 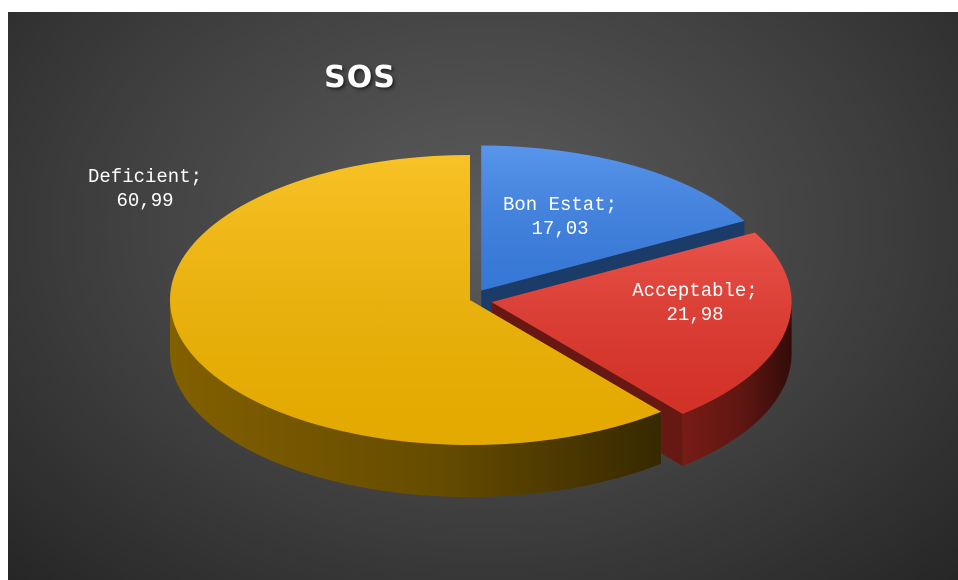 I want to click on data-label-deficient: Deficient; 60,99, so click(x=145, y=189).